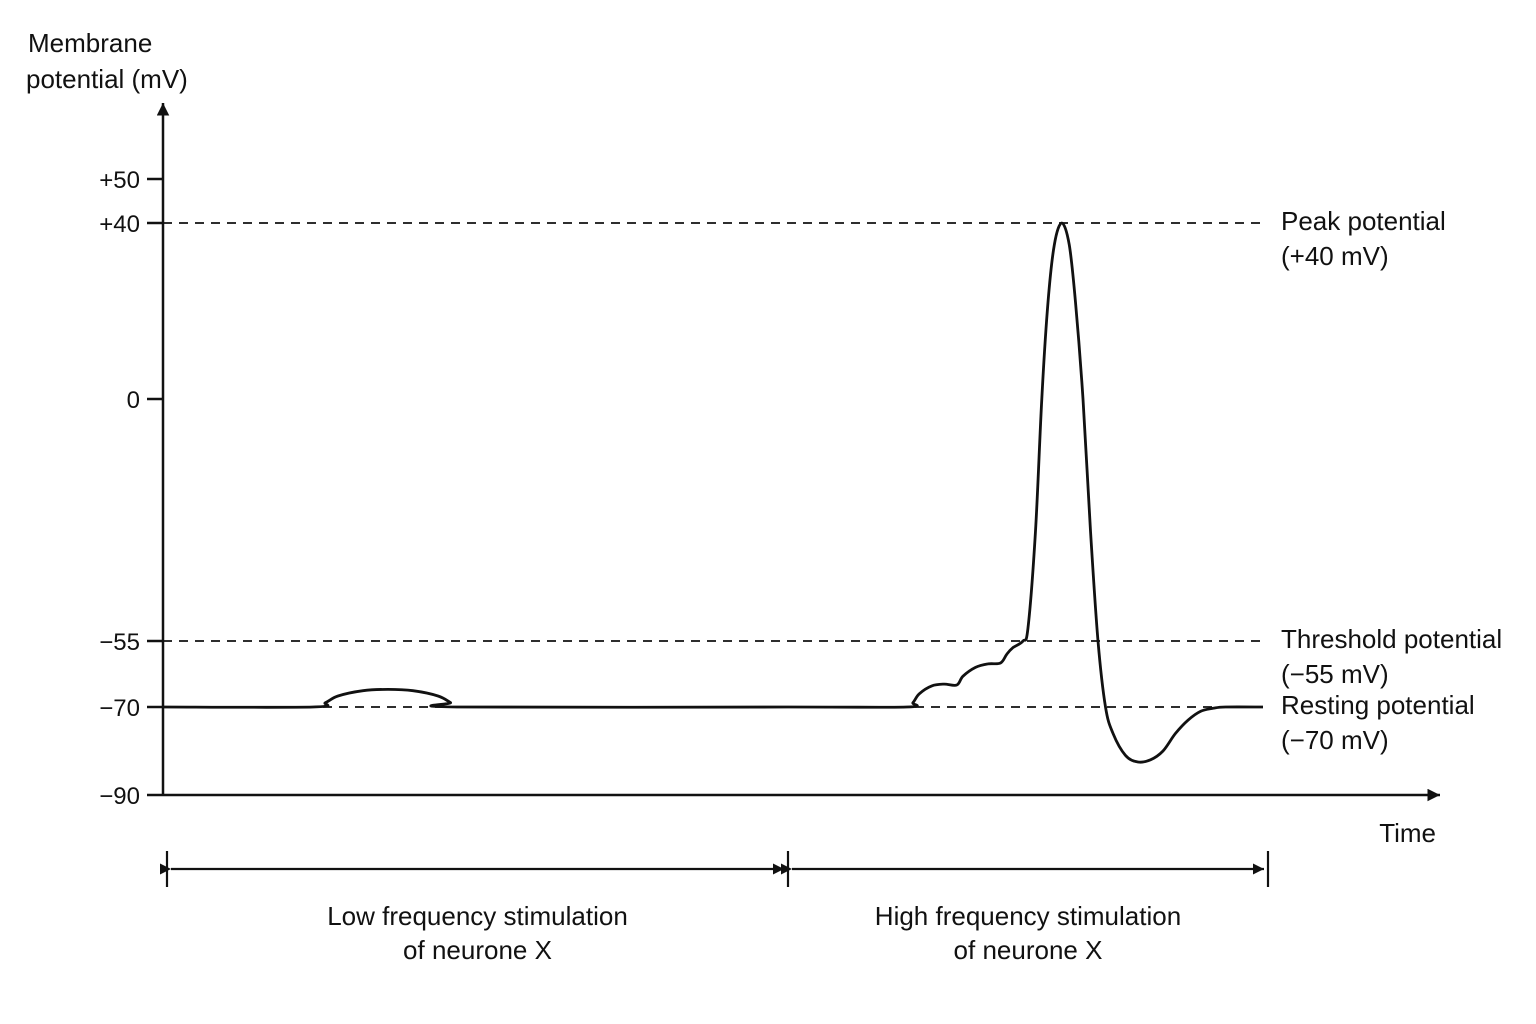 The width and height of the screenshot is (1536, 1024). What do you see at coordinates (131, 488) in the screenshot?
I see `y-ticks: +50 +40 0 −55 −70 −90` at bounding box center [131, 488].